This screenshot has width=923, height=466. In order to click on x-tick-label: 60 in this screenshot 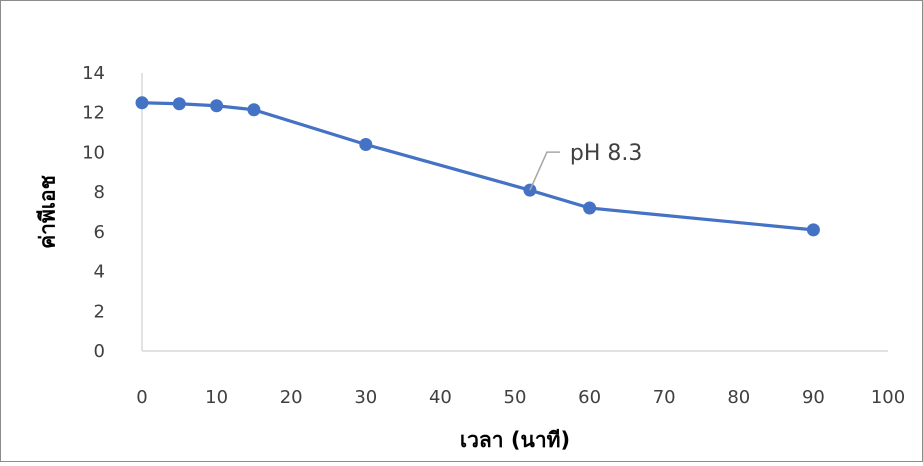, I will do `click(589, 397)`.